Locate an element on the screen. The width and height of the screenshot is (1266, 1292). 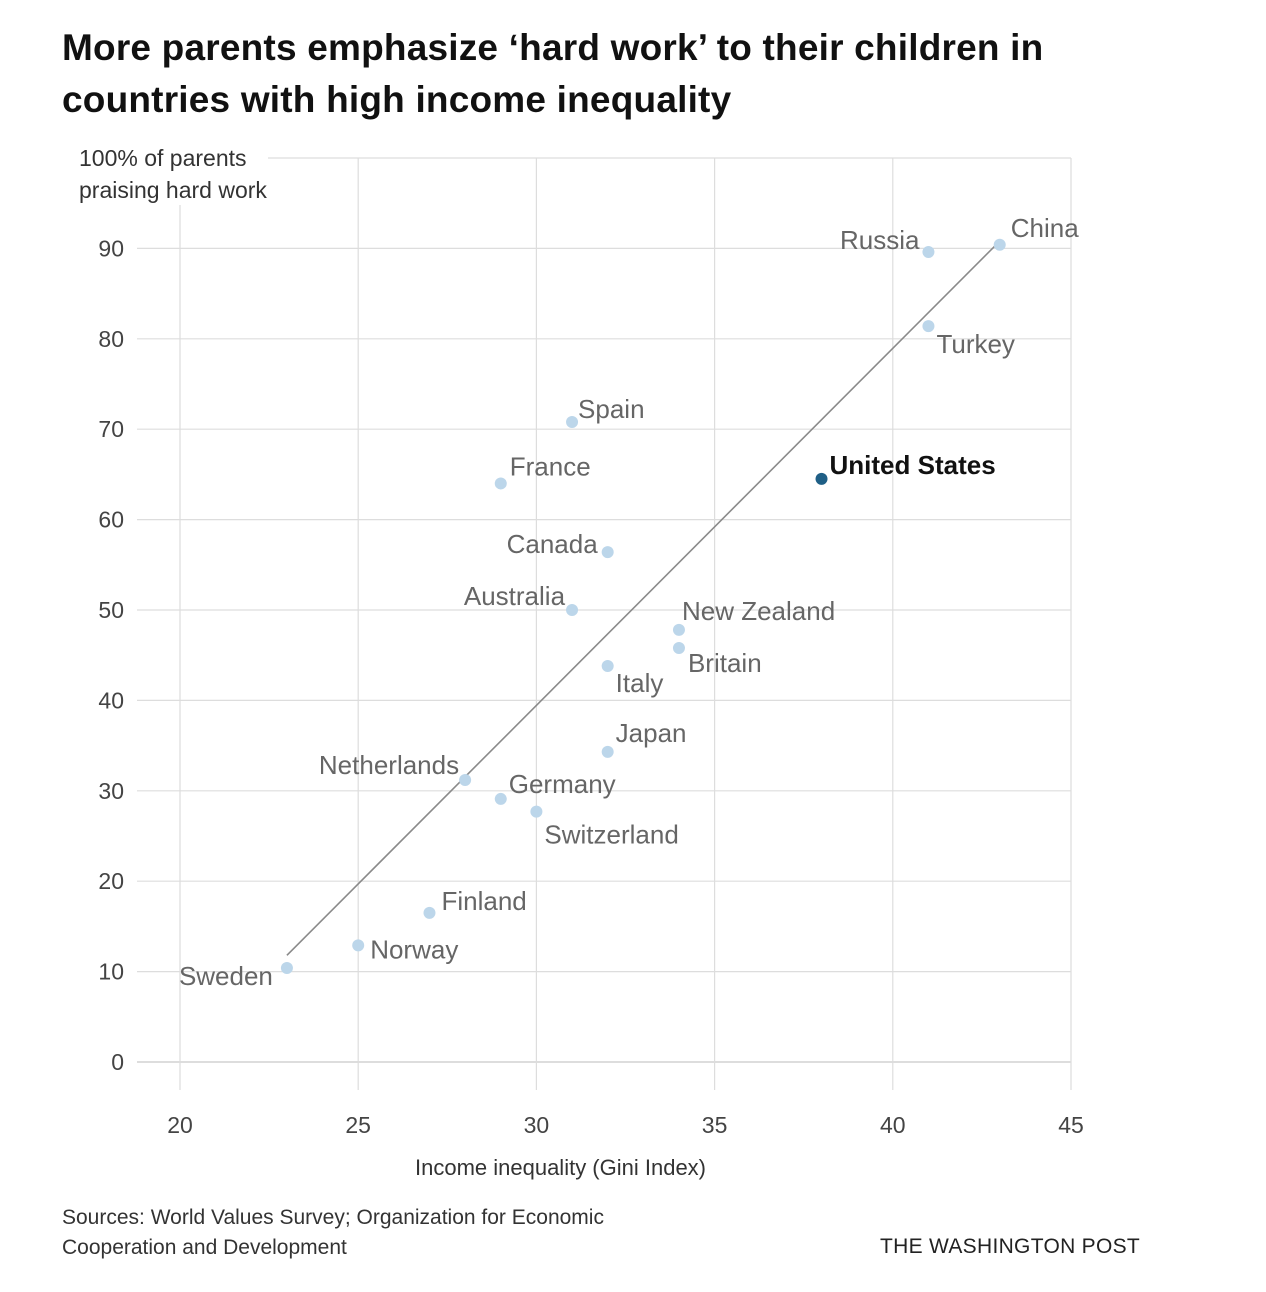
point-canada is located at coordinates (607, 552).